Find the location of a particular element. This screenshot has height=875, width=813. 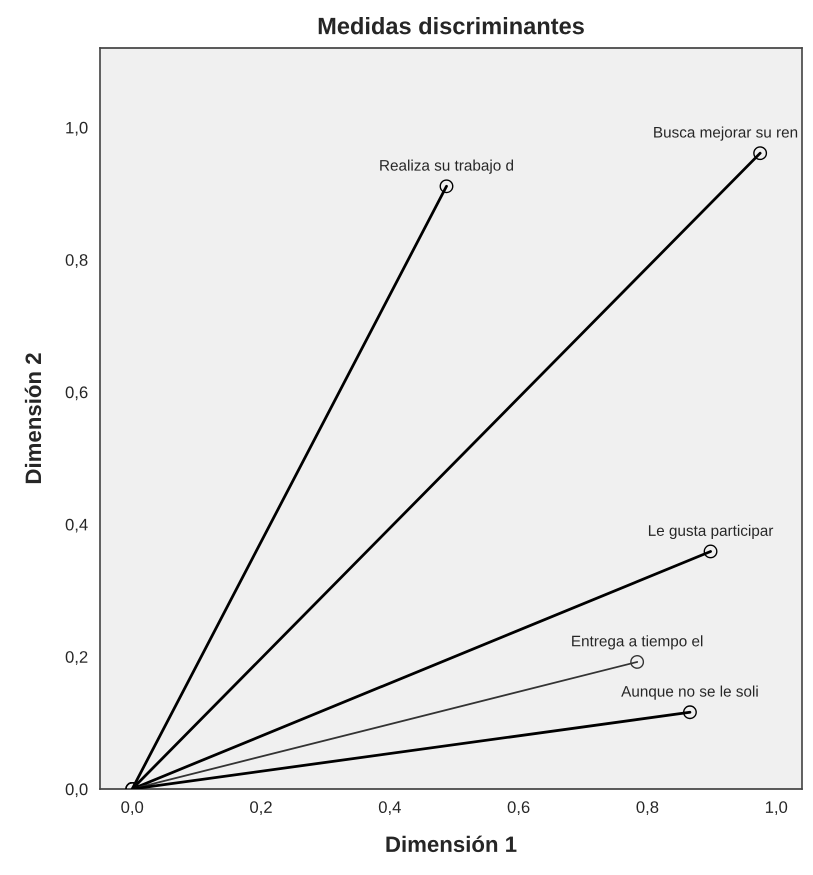

series-label: Entrega a tiempo el is located at coordinates (637, 642).